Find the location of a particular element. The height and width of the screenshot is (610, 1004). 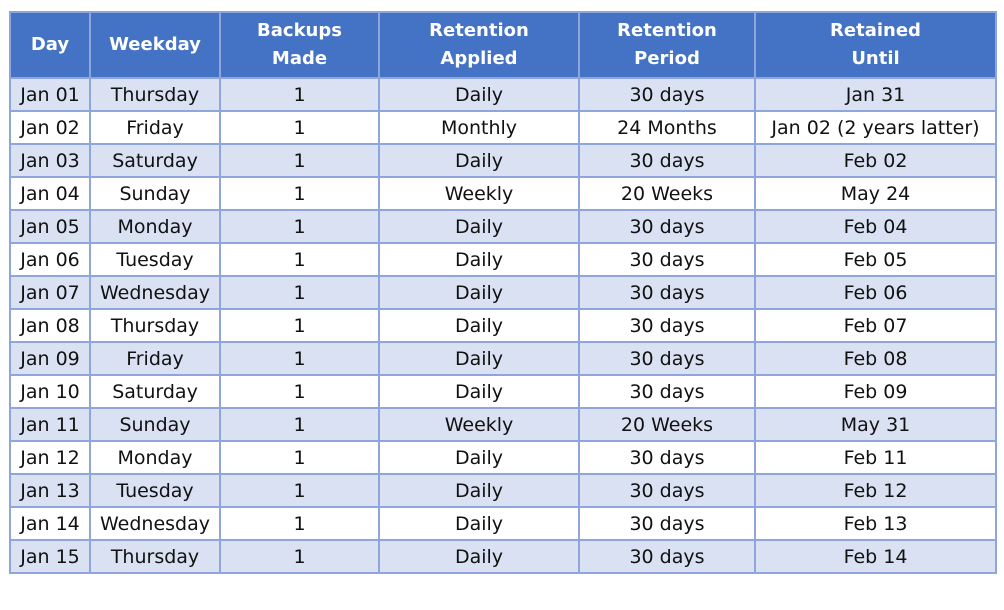

cell-day: Jan 08 is located at coordinates (50, 325).